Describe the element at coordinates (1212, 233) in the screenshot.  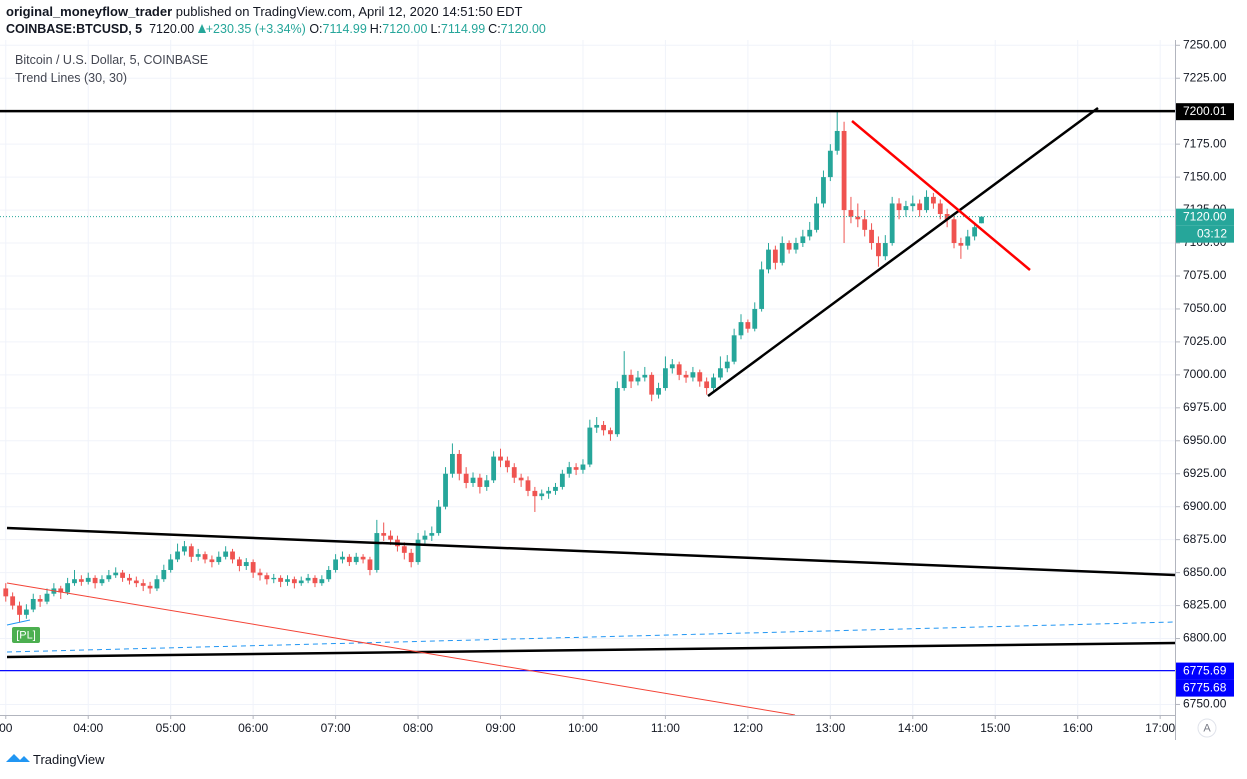
I see `countdown: 03:12` at that location.